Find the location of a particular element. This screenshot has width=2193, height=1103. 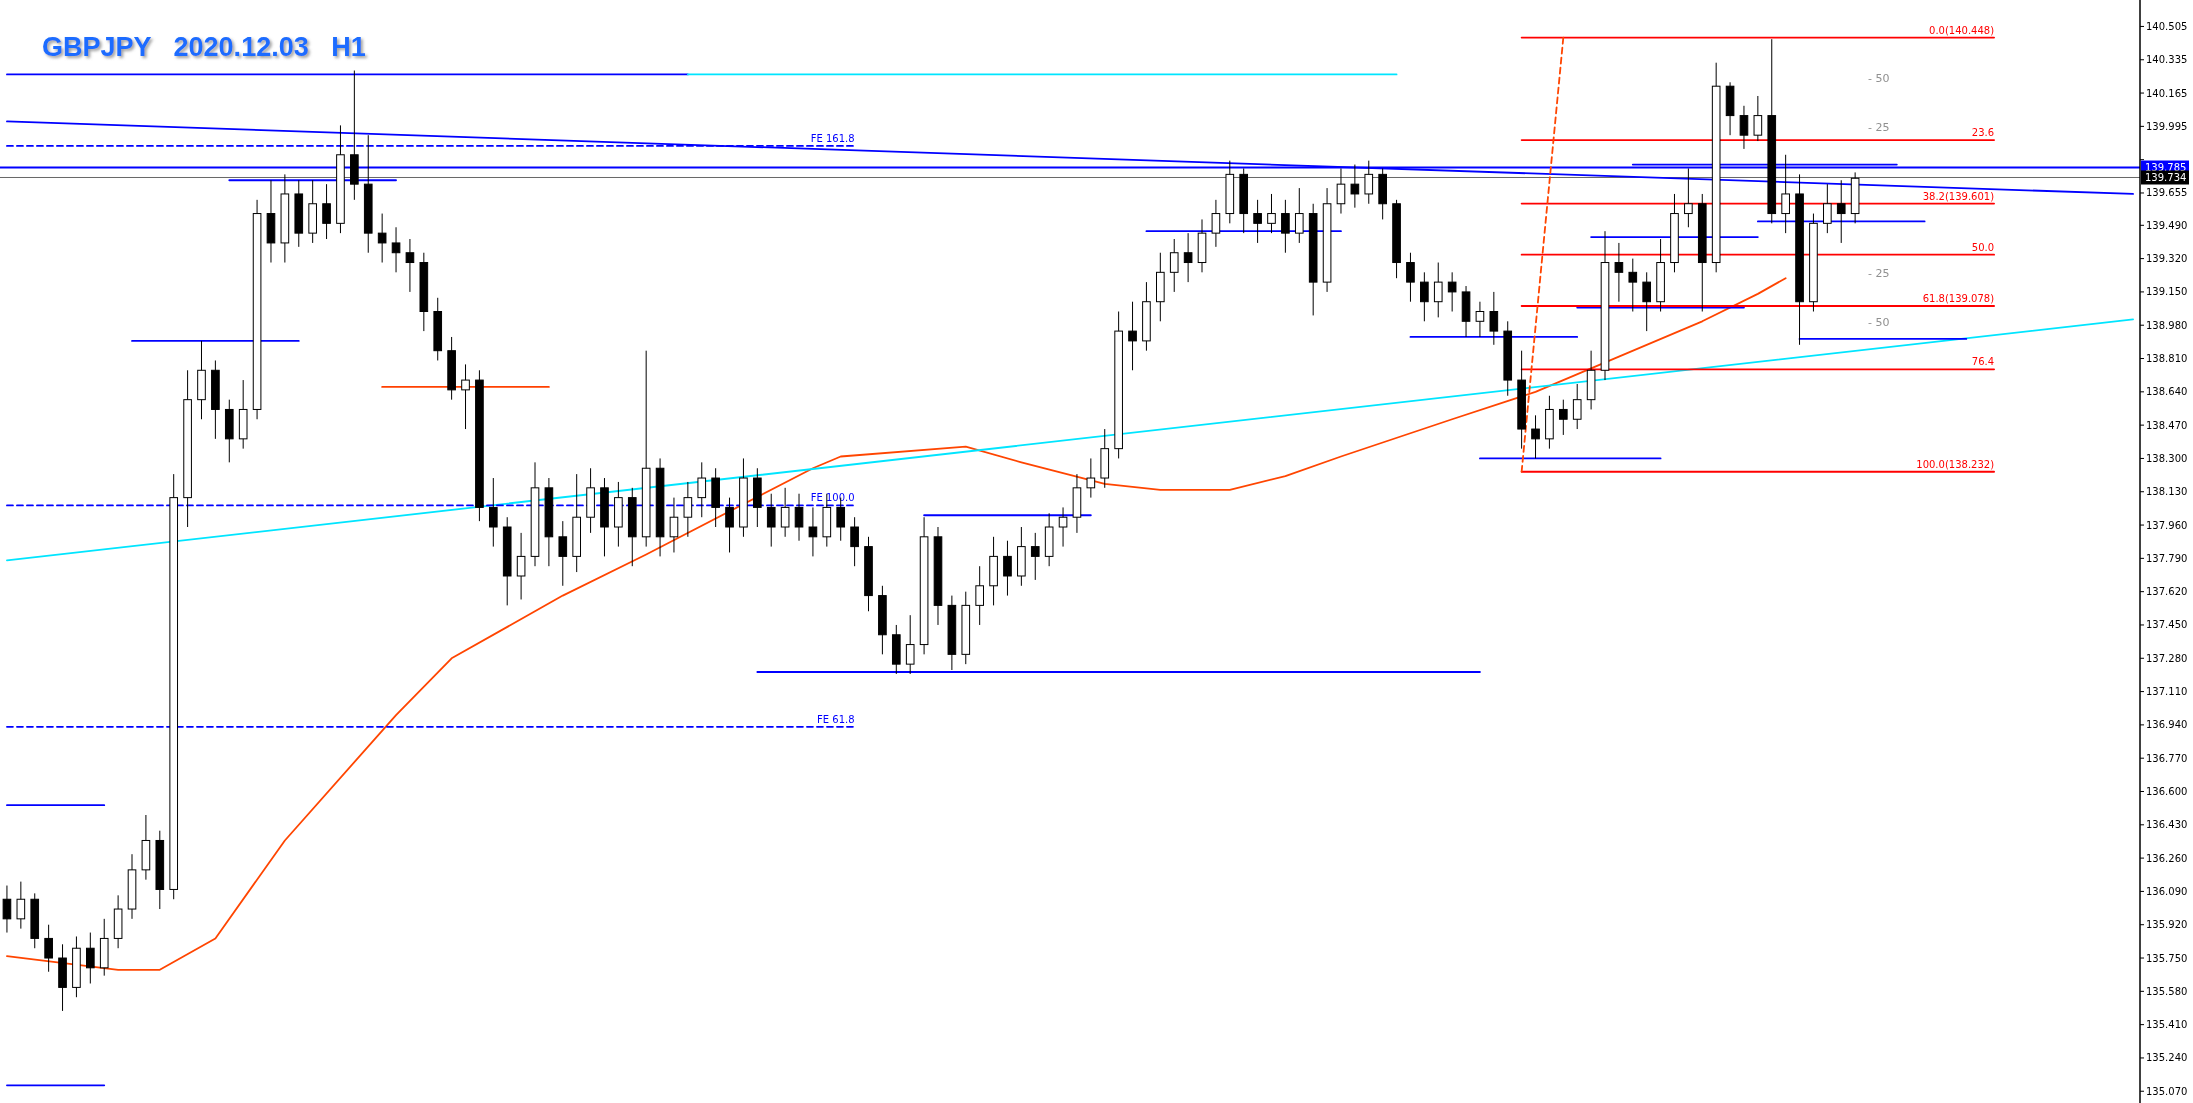

y-tick-label: 135.240 is located at coordinates (2167, 1058).